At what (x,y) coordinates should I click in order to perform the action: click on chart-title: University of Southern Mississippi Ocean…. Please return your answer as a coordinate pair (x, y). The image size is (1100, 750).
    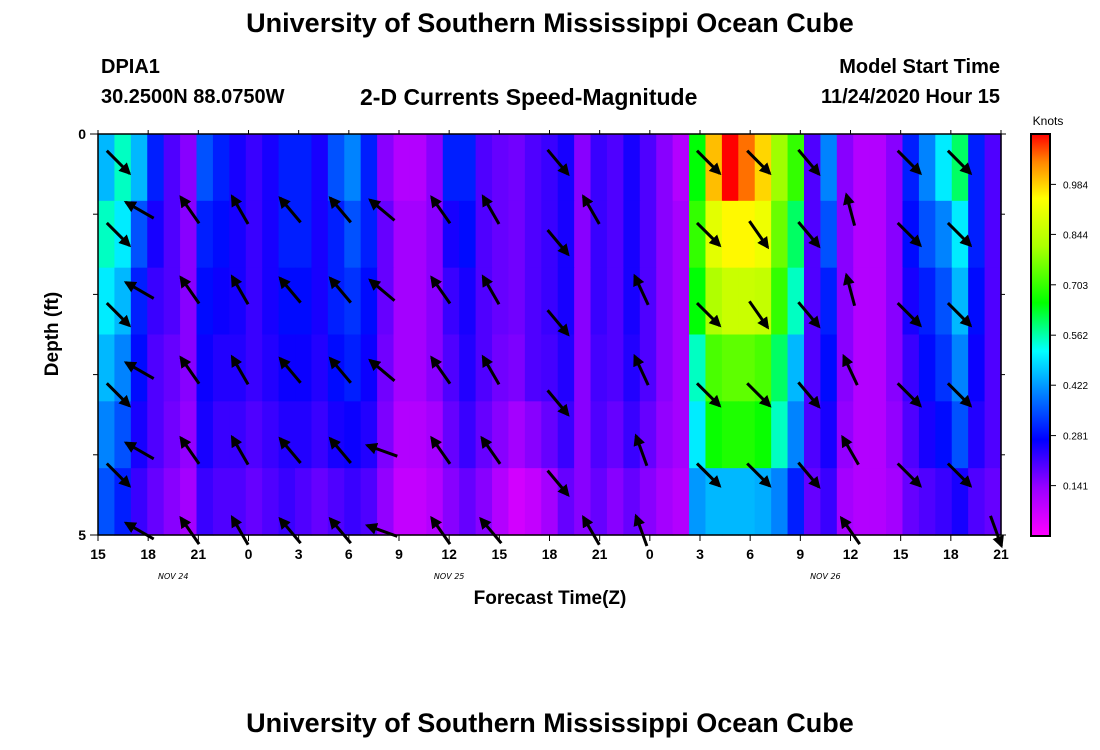
    Looking at the image, I should click on (550, 23).